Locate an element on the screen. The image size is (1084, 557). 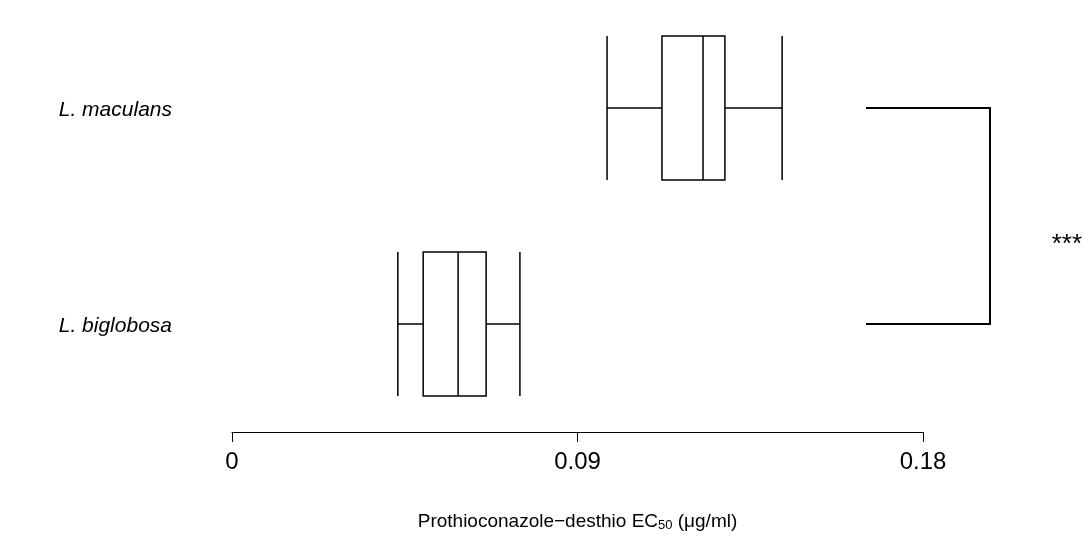
x-tick-label: 0.09 is located at coordinates (577, 460).